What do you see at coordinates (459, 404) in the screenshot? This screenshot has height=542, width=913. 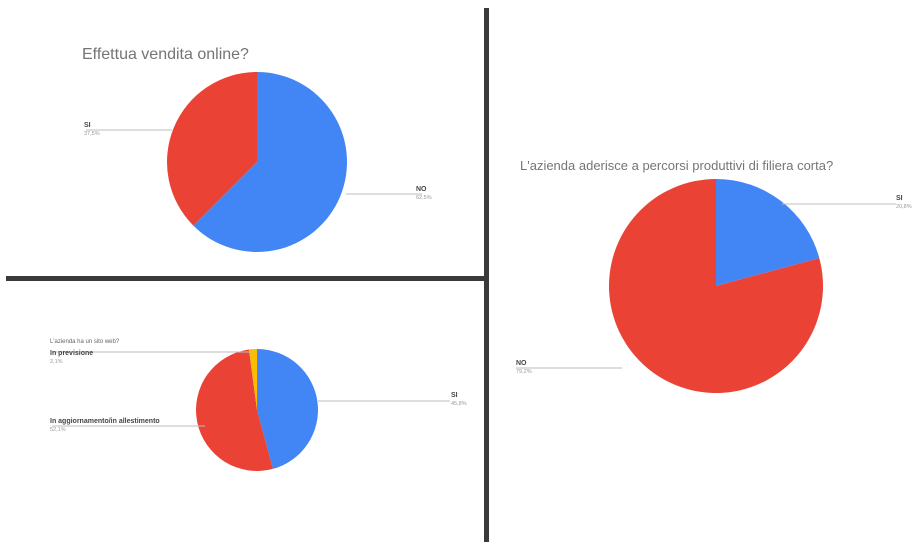 I see `slice-value-0: 45,8%` at bounding box center [459, 404].